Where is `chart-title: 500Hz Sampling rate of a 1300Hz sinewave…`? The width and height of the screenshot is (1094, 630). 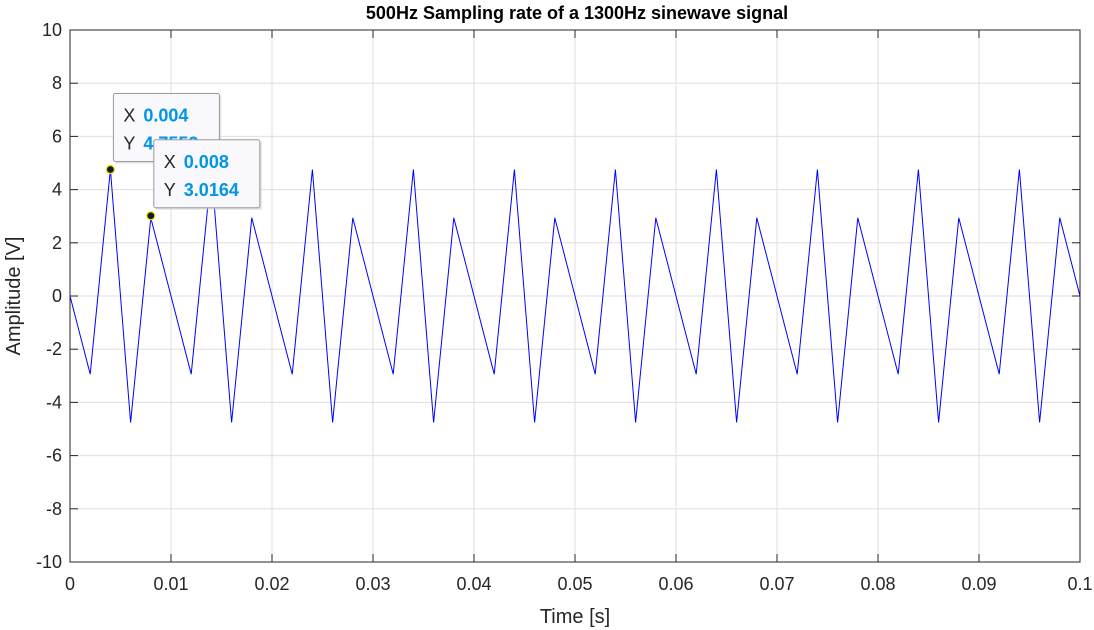 chart-title: 500Hz Sampling rate of a 1300Hz sinewave… is located at coordinates (577, 13).